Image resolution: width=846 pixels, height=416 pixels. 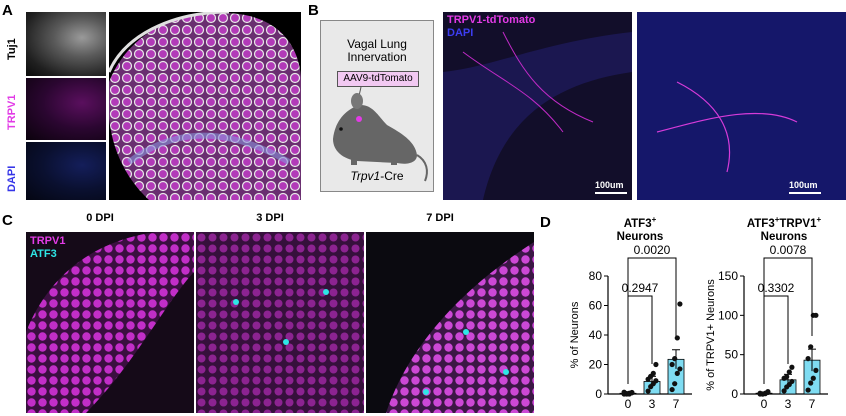 I want to click on chart2-title-line2: Neurons, so click(x=784, y=236).